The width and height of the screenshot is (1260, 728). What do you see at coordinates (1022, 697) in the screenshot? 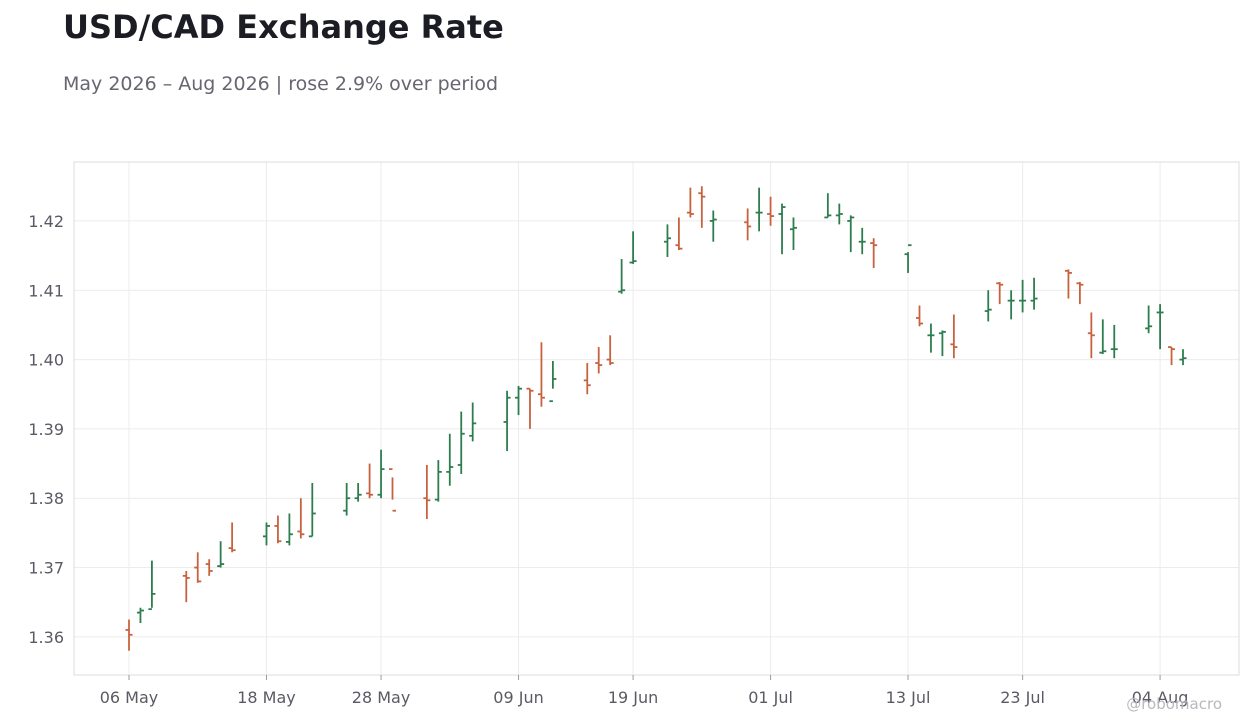
I see `x-tick-label: 23 Jul` at bounding box center [1022, 697].